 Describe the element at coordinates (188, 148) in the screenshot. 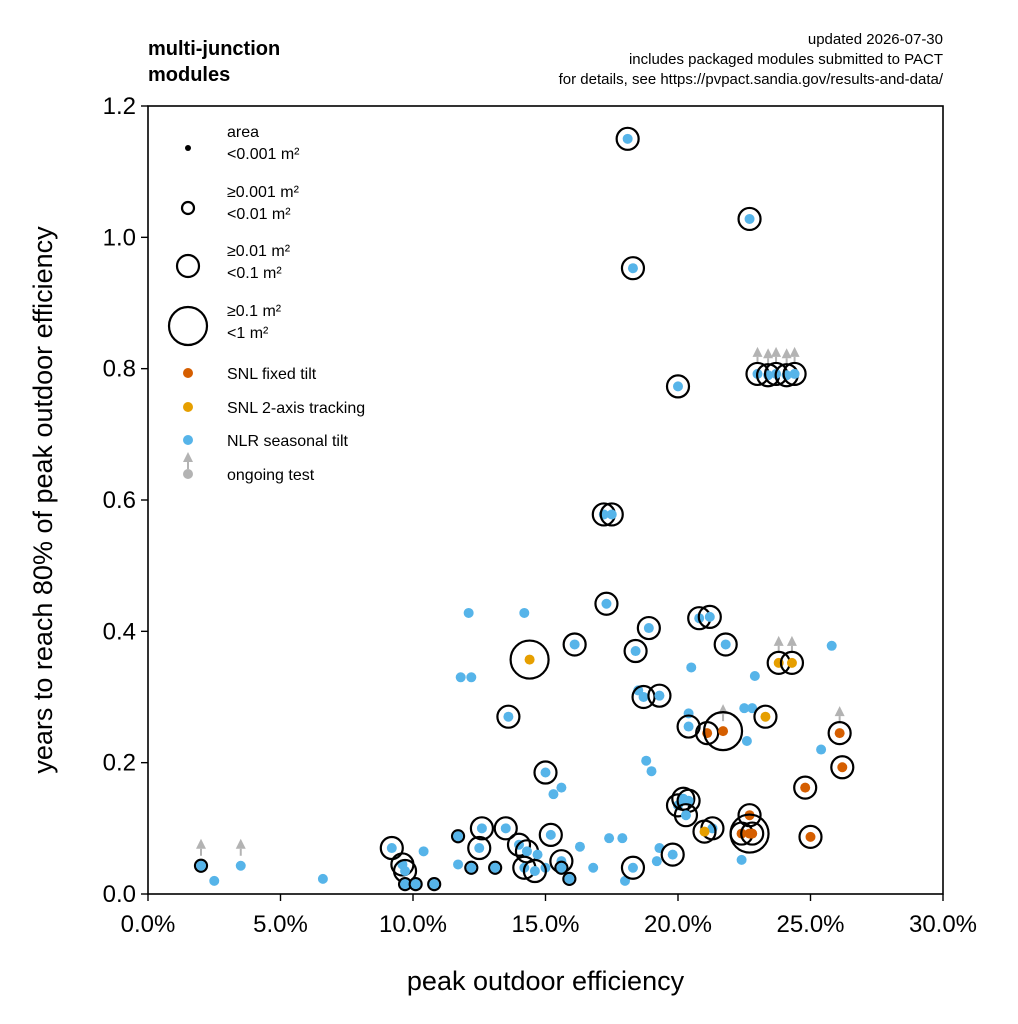

I see `legend-size-0-marker` at that location.